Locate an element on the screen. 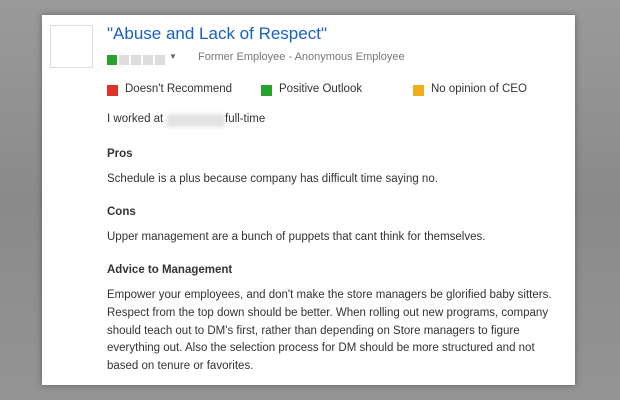 This screenshot has height=400, width=620. author: Former Employee - Anonymous Employee is located at coordinates (301, 57).